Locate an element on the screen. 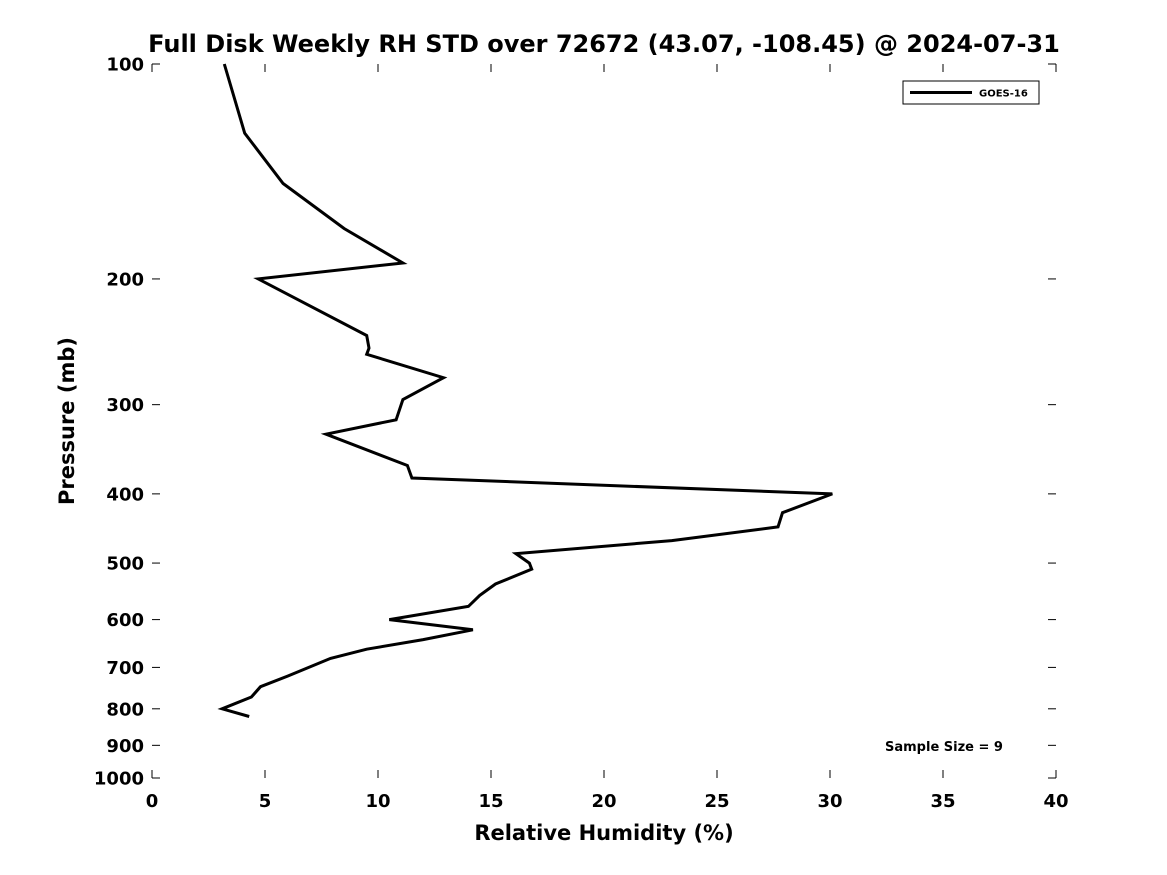 The image size is (1167, 875). sample-size-annotation: Sample Size = 9 is located at coordinates (944, 747).